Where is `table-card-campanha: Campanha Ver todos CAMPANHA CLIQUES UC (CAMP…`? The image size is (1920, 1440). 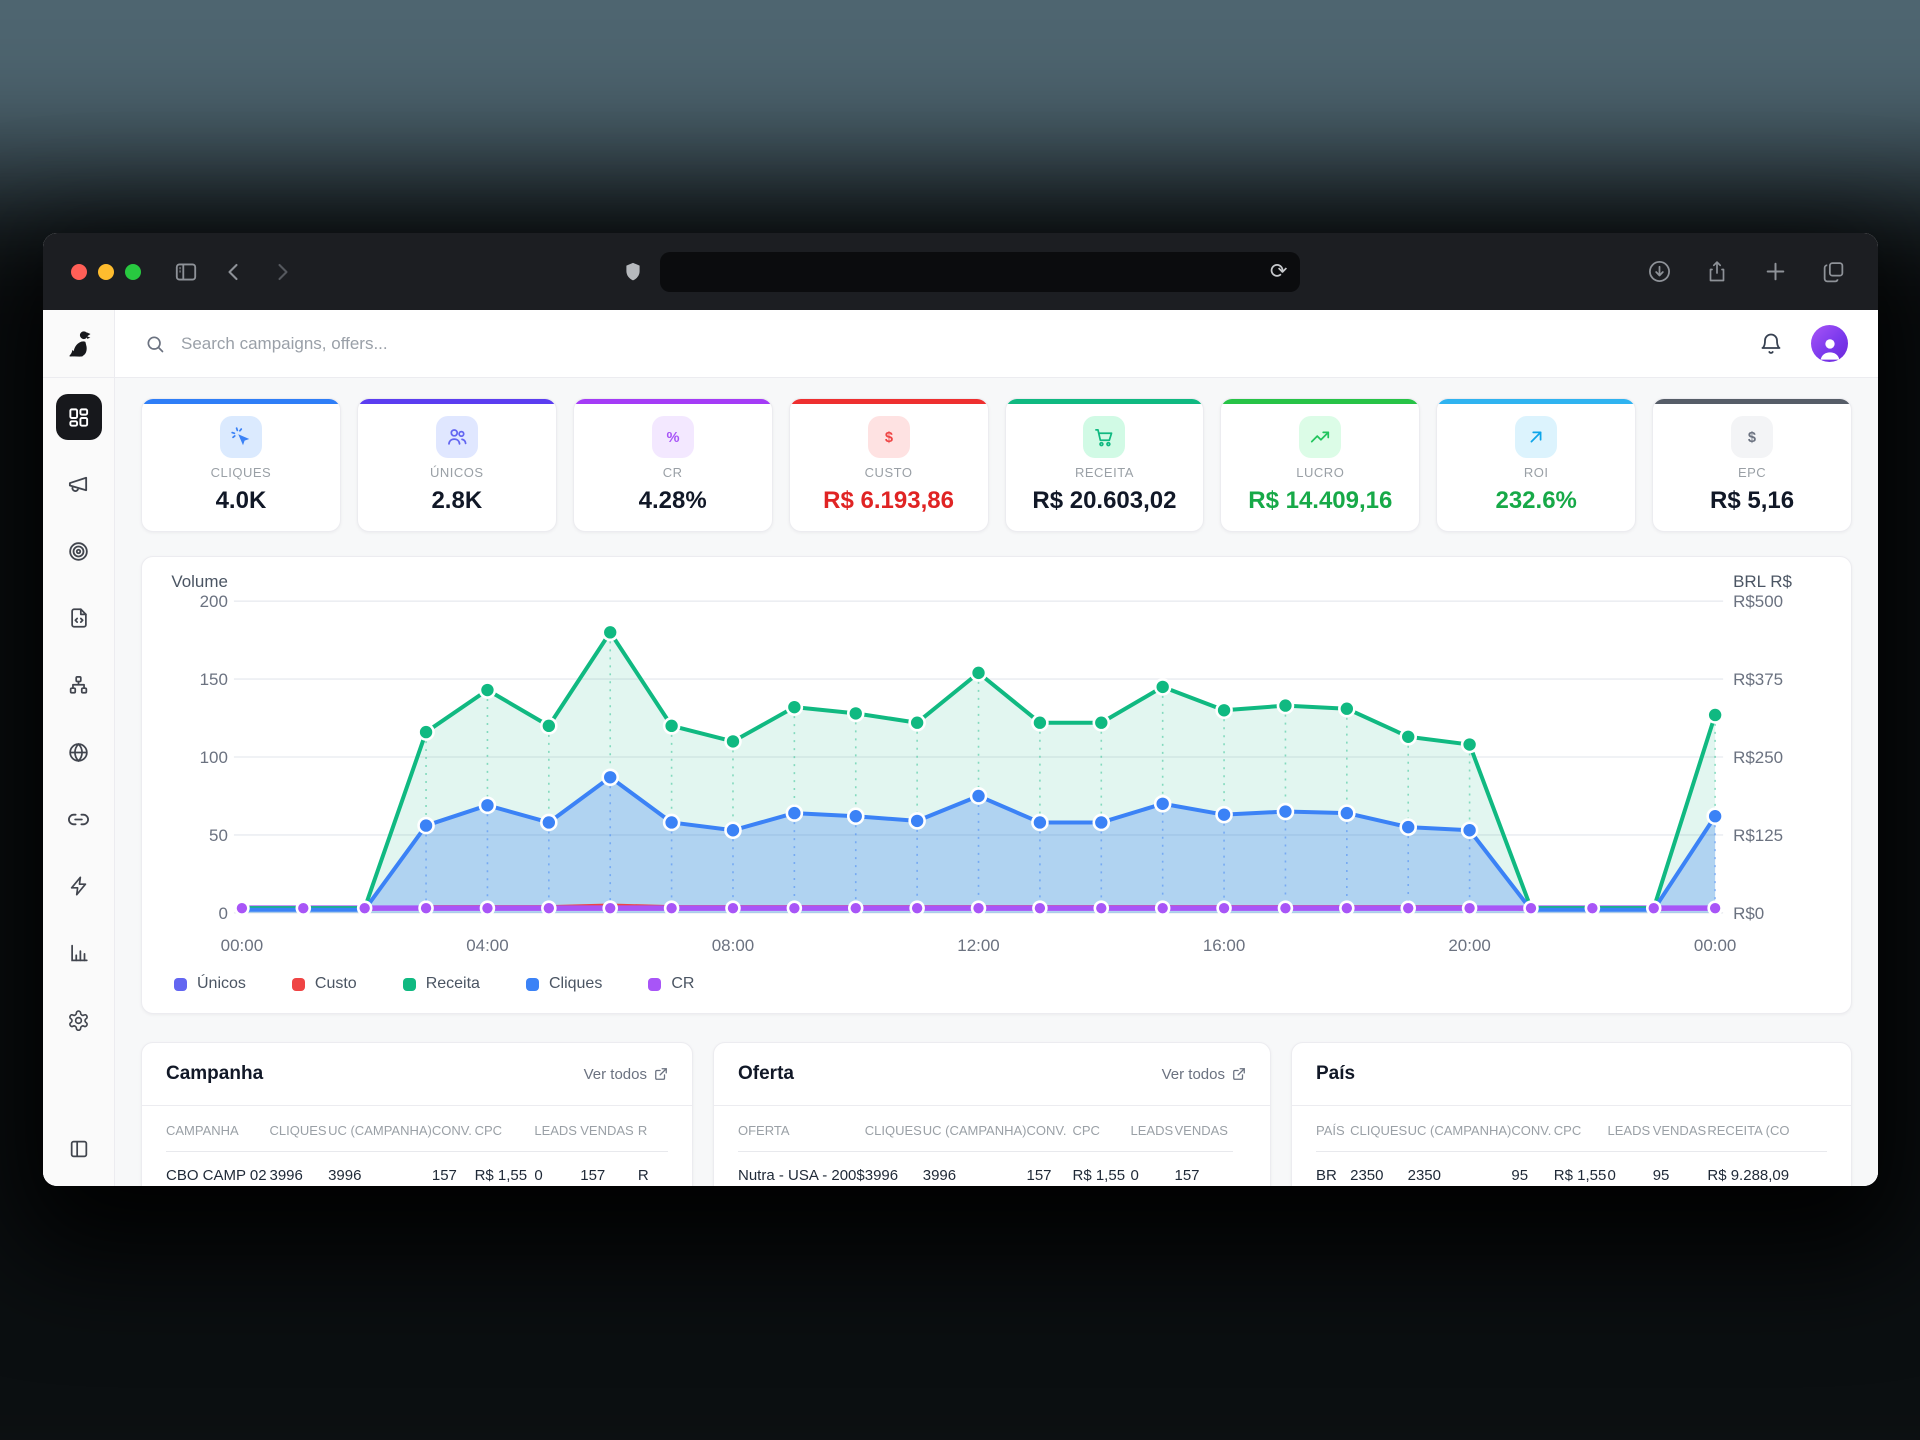
table-card-campanha: Campanha Ver todos CAMPANHA CLIQUES UC (CAMP… is located at coordinates (417, 1114).